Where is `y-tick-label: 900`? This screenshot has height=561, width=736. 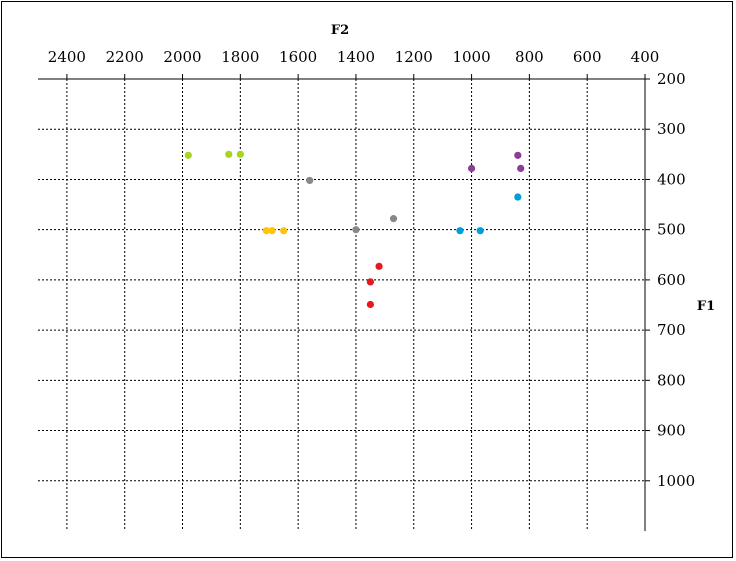
y-tick-label: 900 is located at coordinates (671, 431).